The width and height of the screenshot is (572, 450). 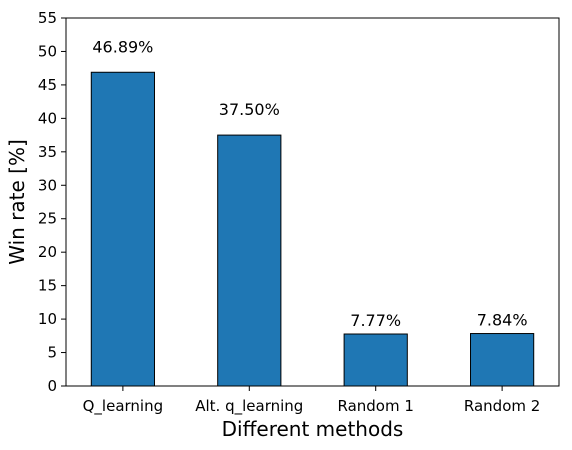 What do you see at coordinates (17, 202) in the screenshot?
I see `y-axis-title: Win rate [%]` at bounding box center [17, 202].